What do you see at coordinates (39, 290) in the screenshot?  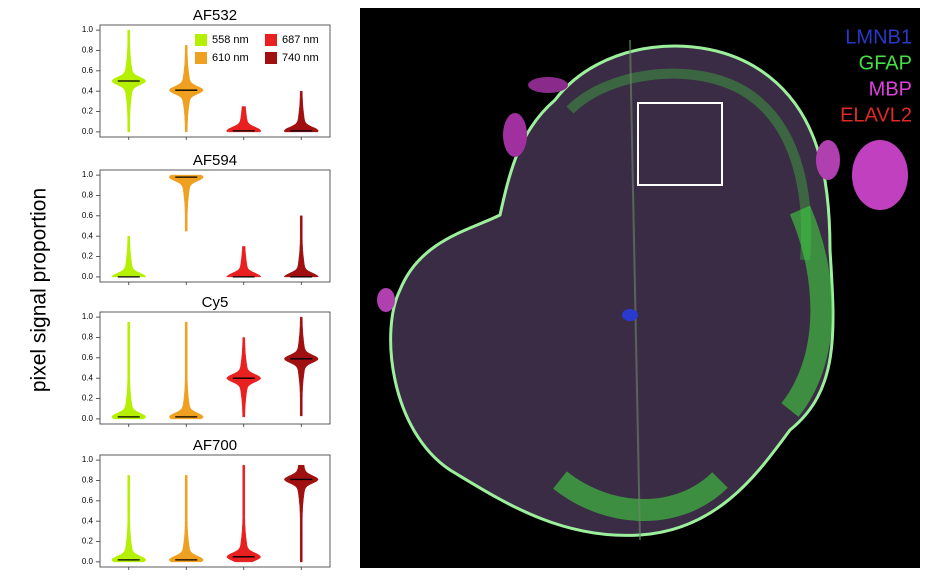 I see `y-axis-label: pixel signal proportion` at bounding box center [39, 290].